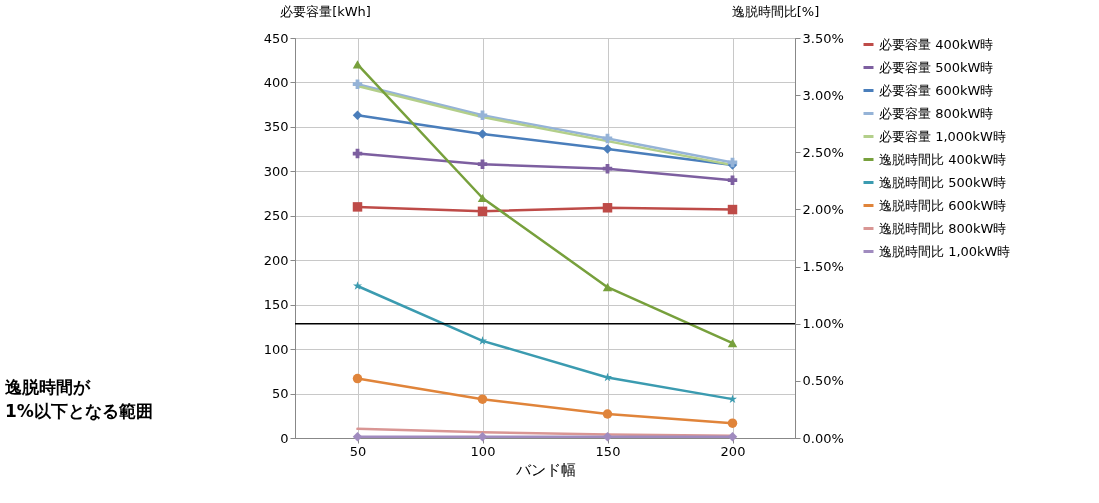 The height and width of the screenshot is (503, 1099). I want to click on y2-tick-label: 3.50%, so click(823, 38).